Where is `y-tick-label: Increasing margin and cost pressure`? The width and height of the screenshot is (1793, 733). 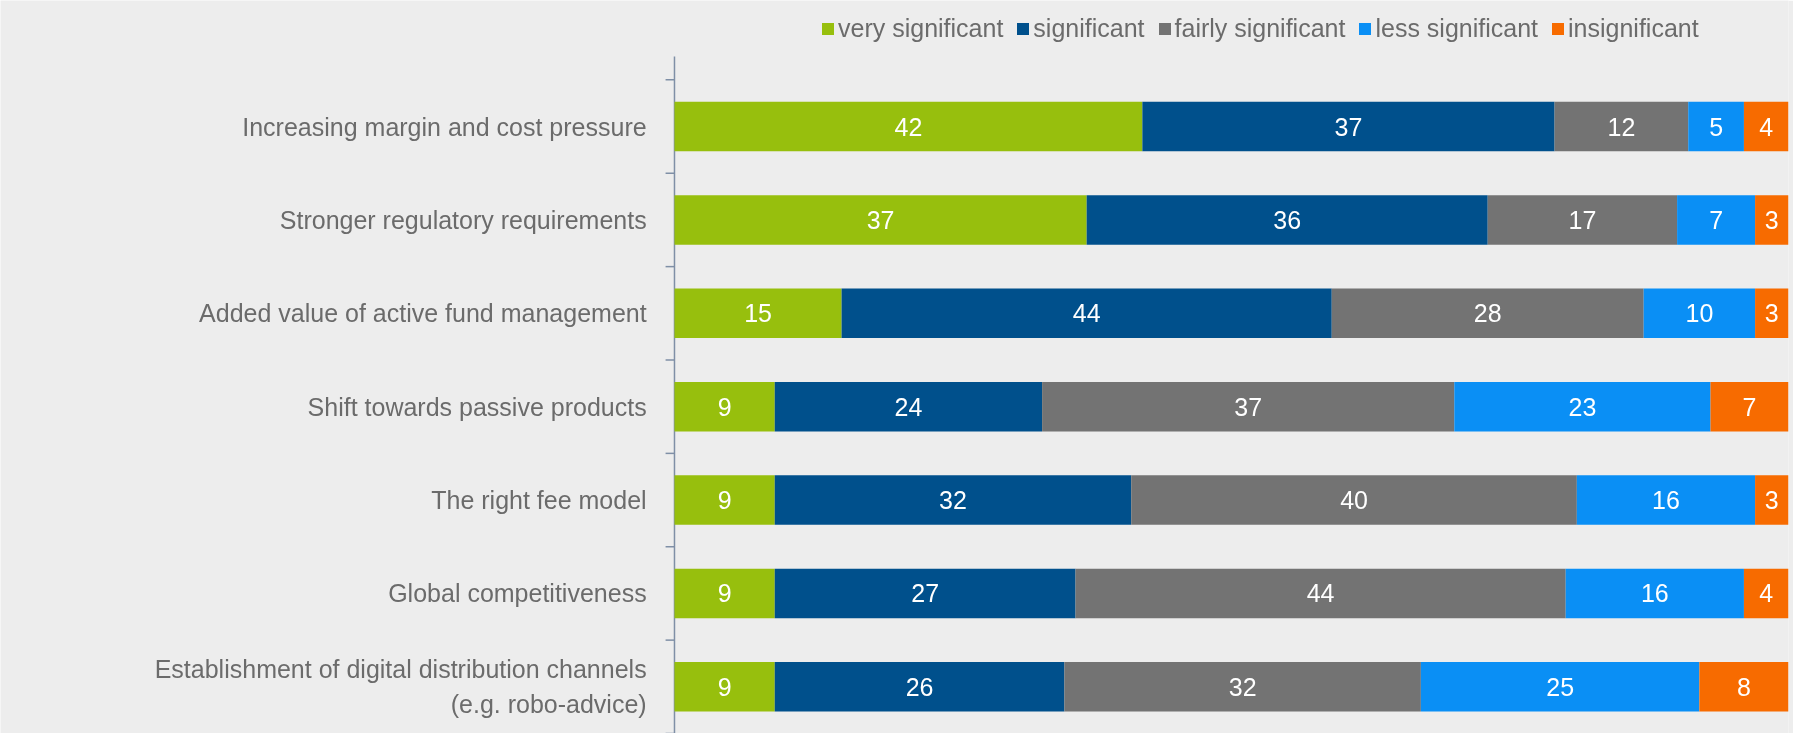 y-tick-label: Increasing margin and cost pressure is located at coordinates (444, 126).